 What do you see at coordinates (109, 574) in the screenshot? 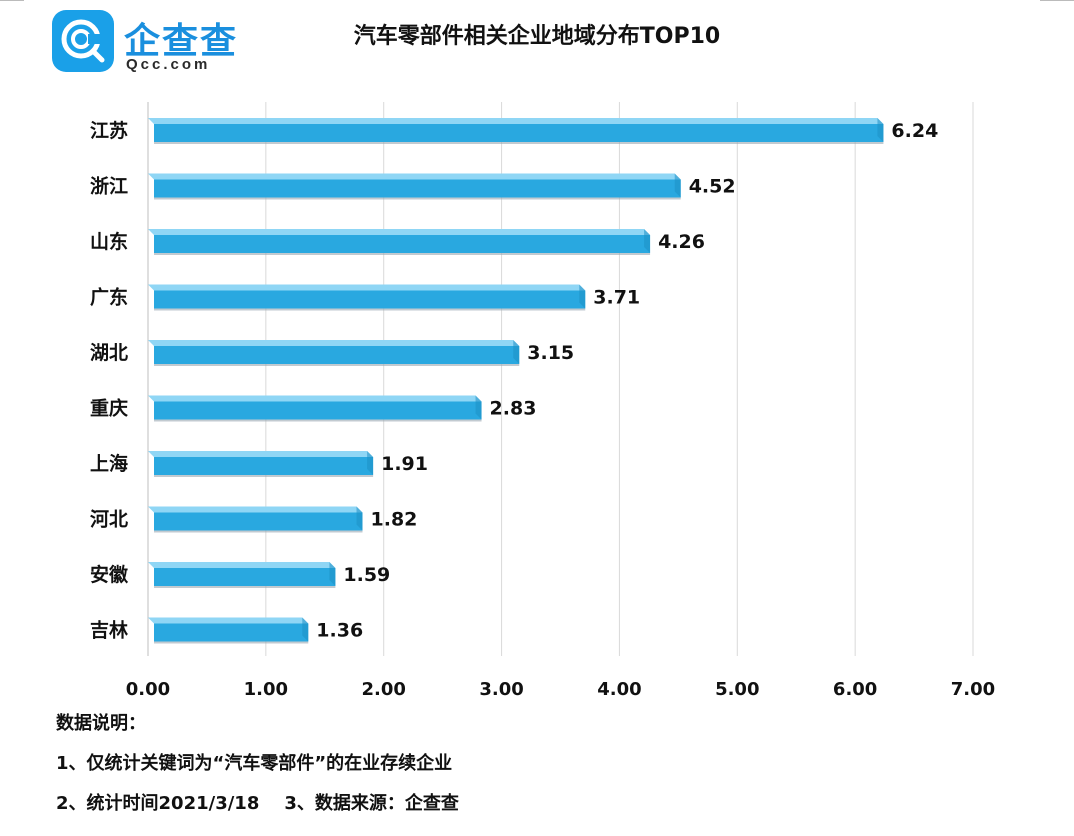
I see `category-label: 安徽` at bounding box center [109, 574].